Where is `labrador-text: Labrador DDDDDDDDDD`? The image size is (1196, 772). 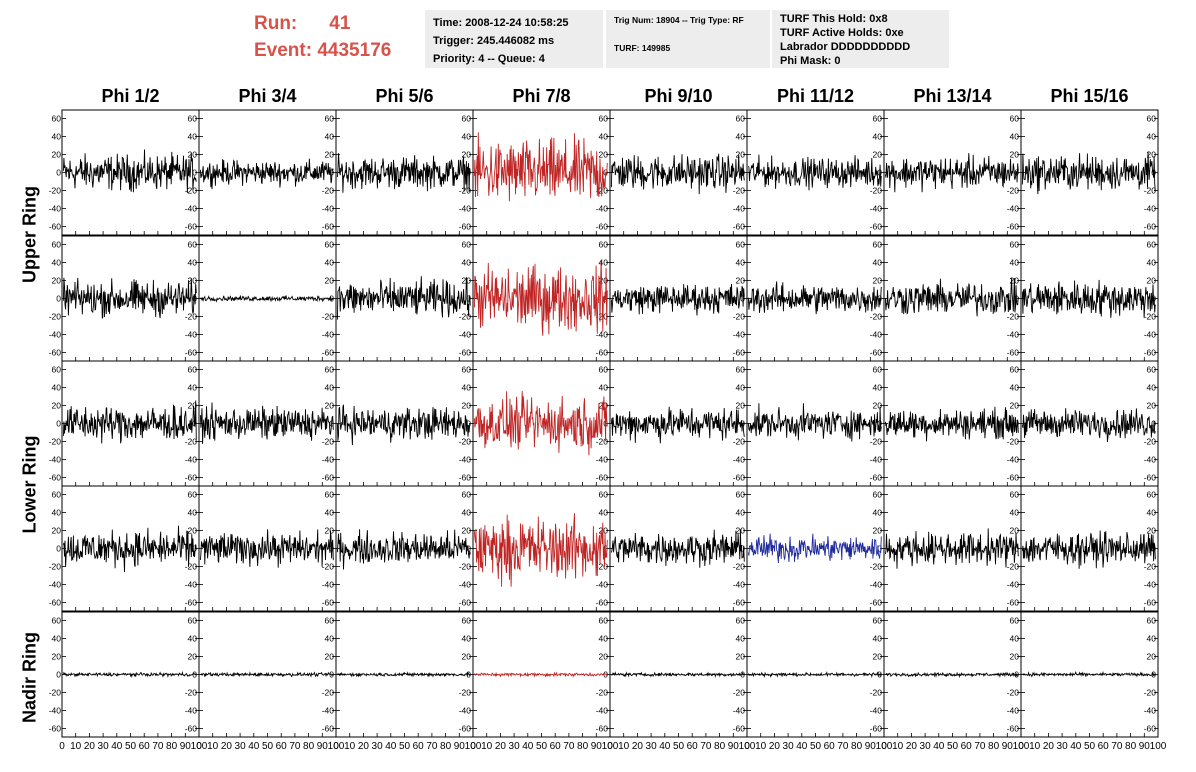
labrador-text: Labrador DDDDDDDDDD is located at coordinates (845, 47).